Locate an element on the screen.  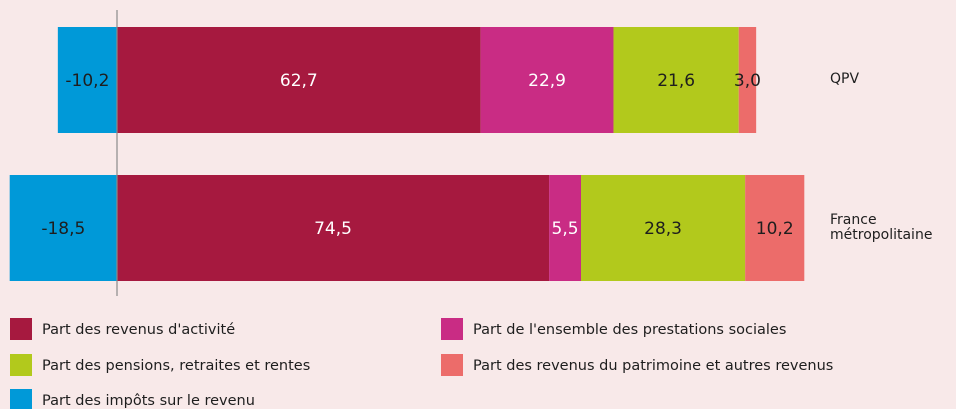
legend-label: Part des revenus d'activité is located at coordinates (138, 330).